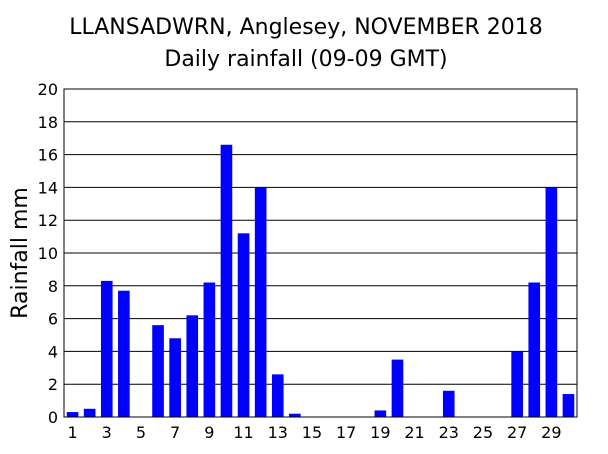 This screenshot has height=454, width=608. Describe the element at coordinates (551, 432) in the screenshot. I see `x-tick-label: 29` at that location.